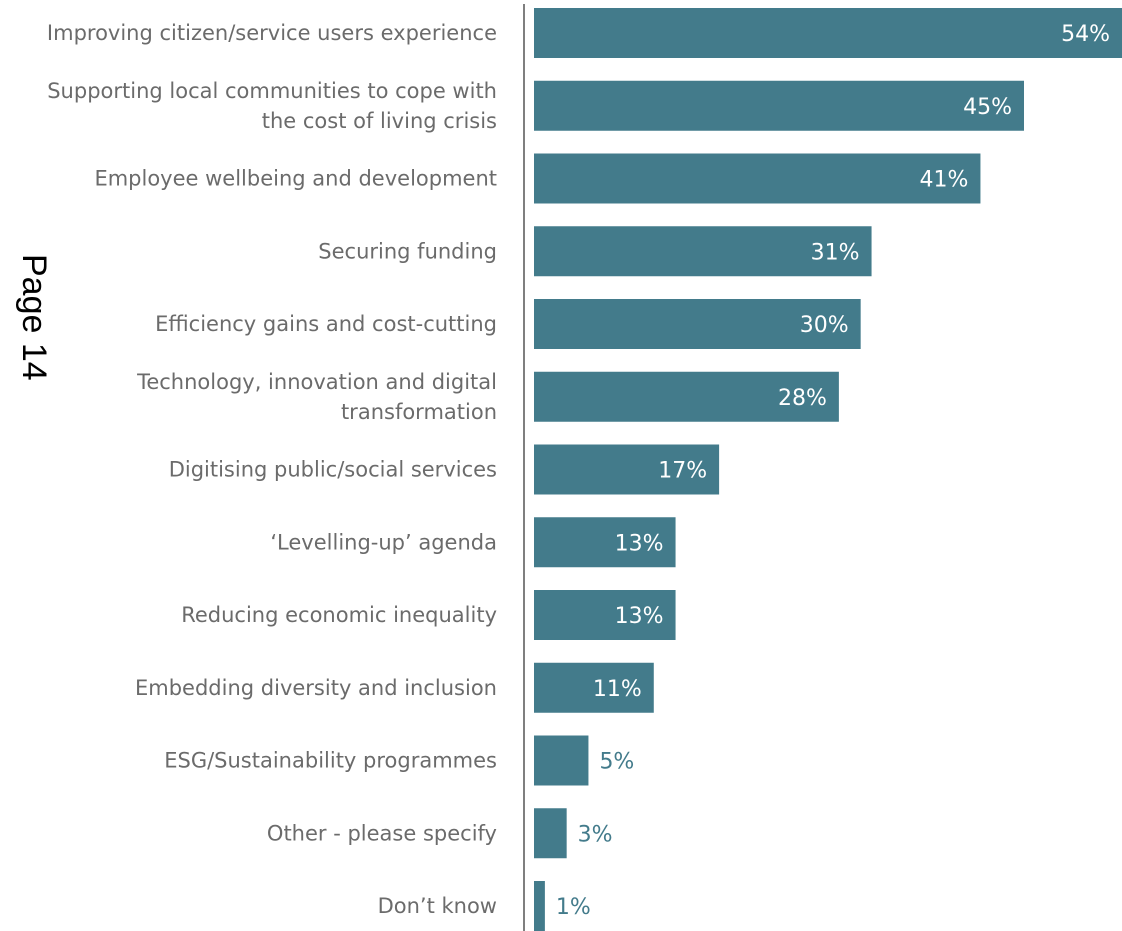 The height and width of the screenshot is (931, 1122). Describe the element at coordinates (437, 906) in the screenshot. I see `category-label-12: Don’t know` at that location.